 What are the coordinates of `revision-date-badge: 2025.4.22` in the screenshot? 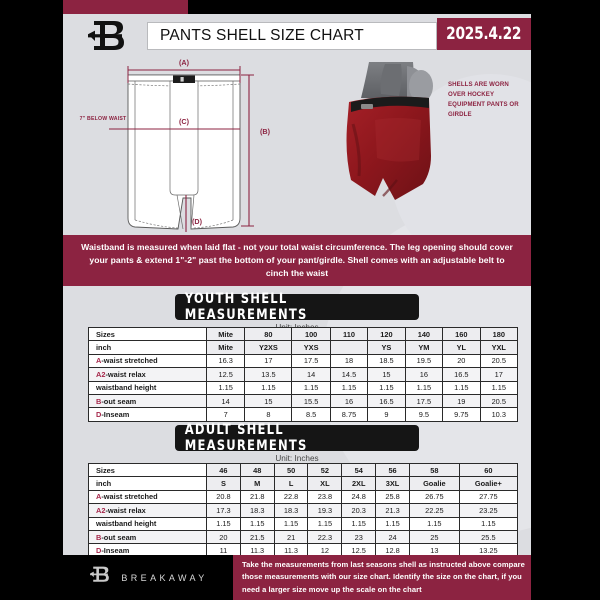 It's located at (484, 34).